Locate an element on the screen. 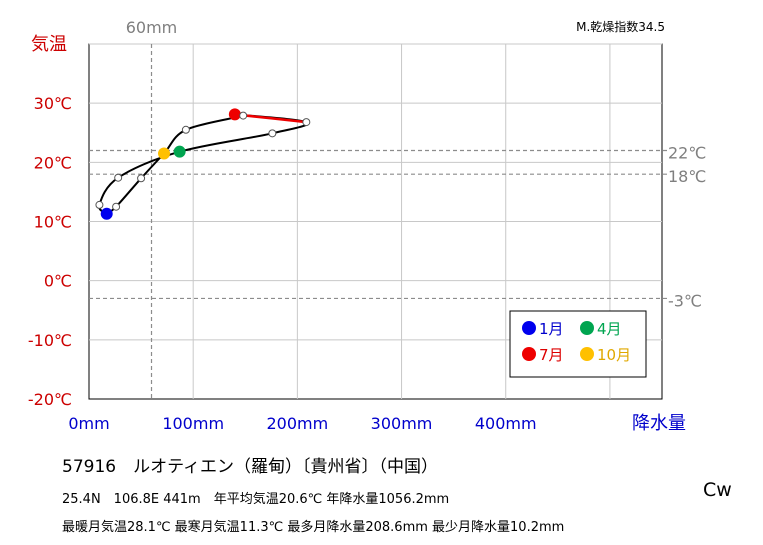 The width and height of the screenshot is (763, 545). climate-type: Cw is located at coordinates (717, 490).